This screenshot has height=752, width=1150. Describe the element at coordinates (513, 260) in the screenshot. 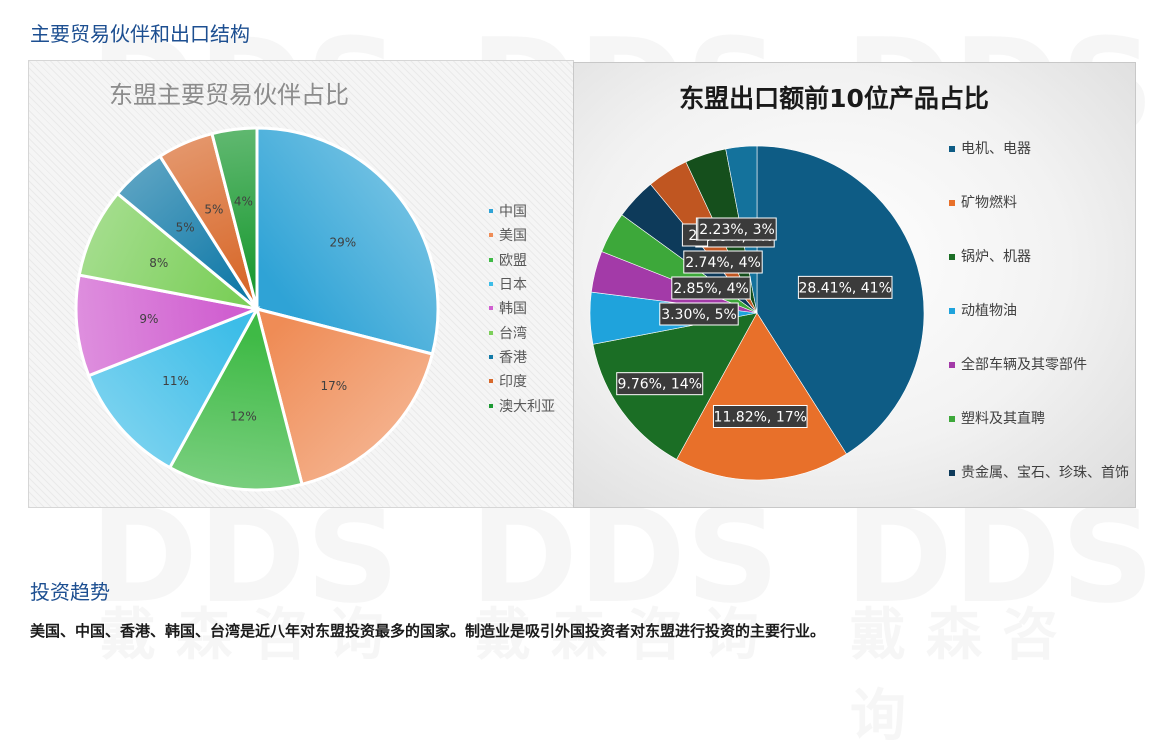

I see `legend-label: 欧盟` at that location.